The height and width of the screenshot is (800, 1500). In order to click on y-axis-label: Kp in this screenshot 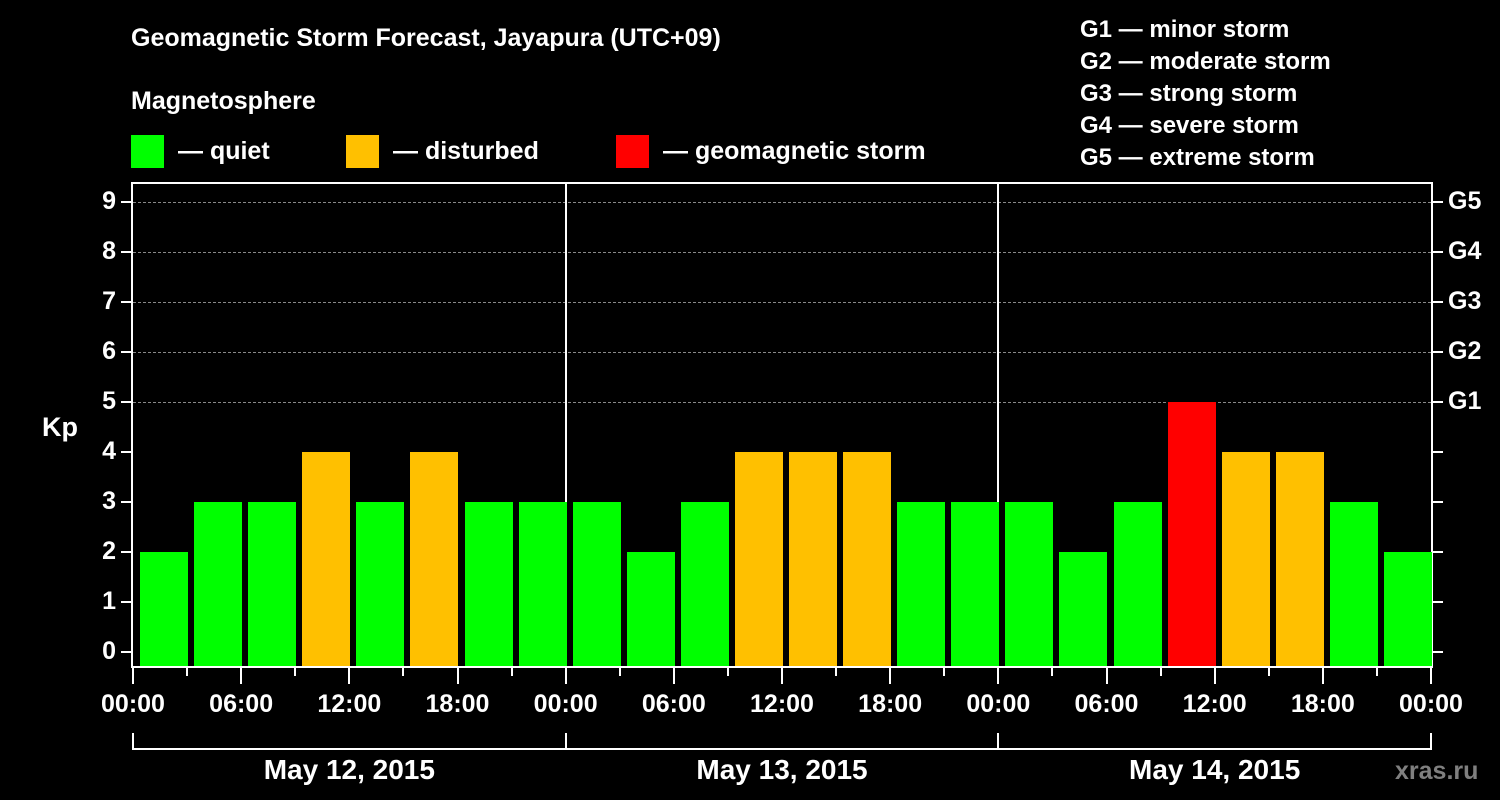, I will do `click(60, 427)`.